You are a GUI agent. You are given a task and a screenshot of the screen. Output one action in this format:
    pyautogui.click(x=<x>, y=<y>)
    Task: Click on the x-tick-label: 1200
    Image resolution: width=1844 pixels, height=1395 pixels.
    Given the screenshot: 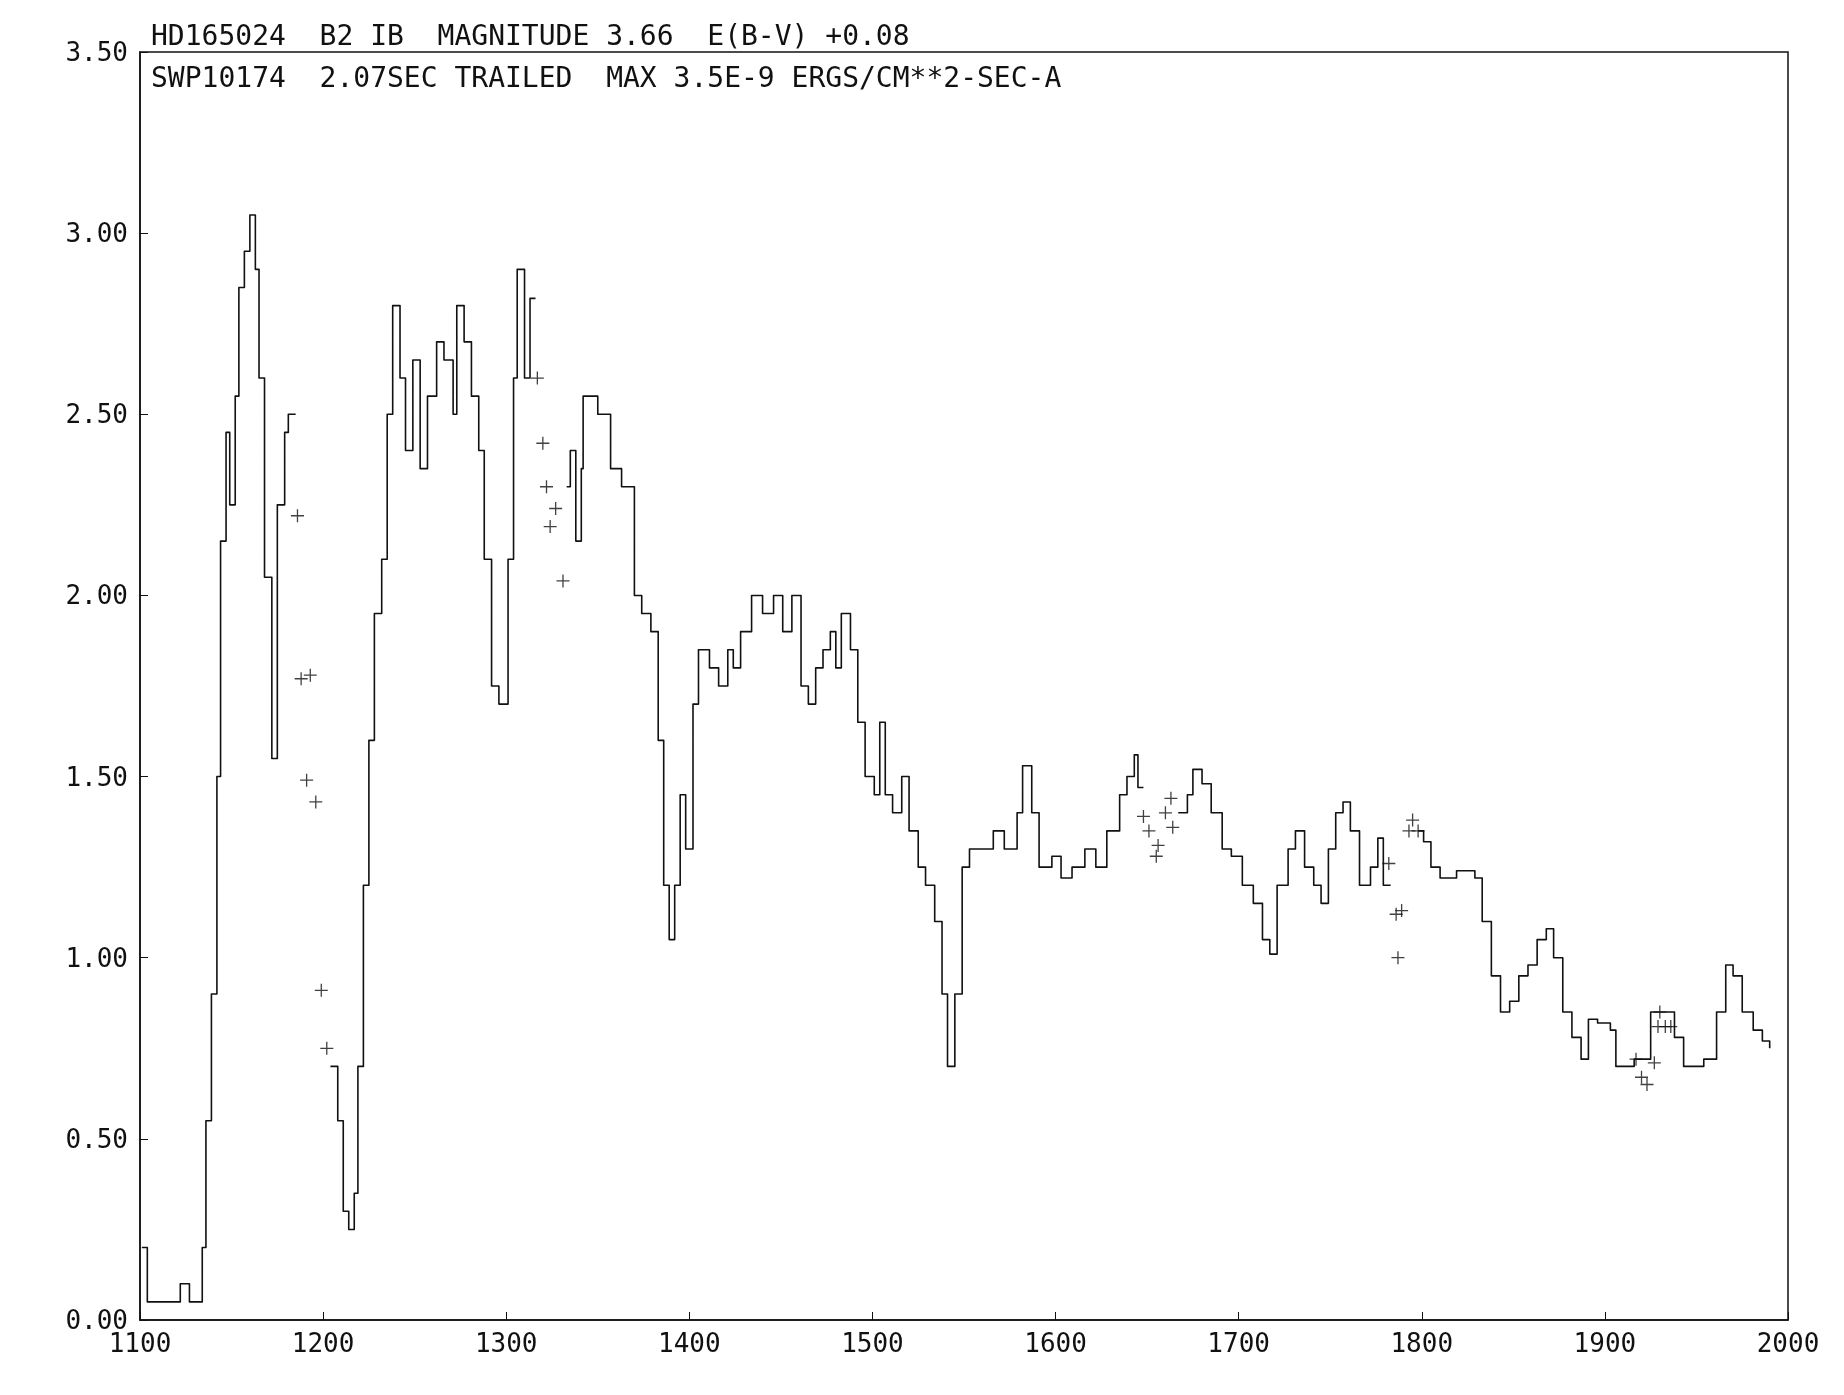 What is the action you would take?
    pyautogui.click(x=323, y=1343)
    